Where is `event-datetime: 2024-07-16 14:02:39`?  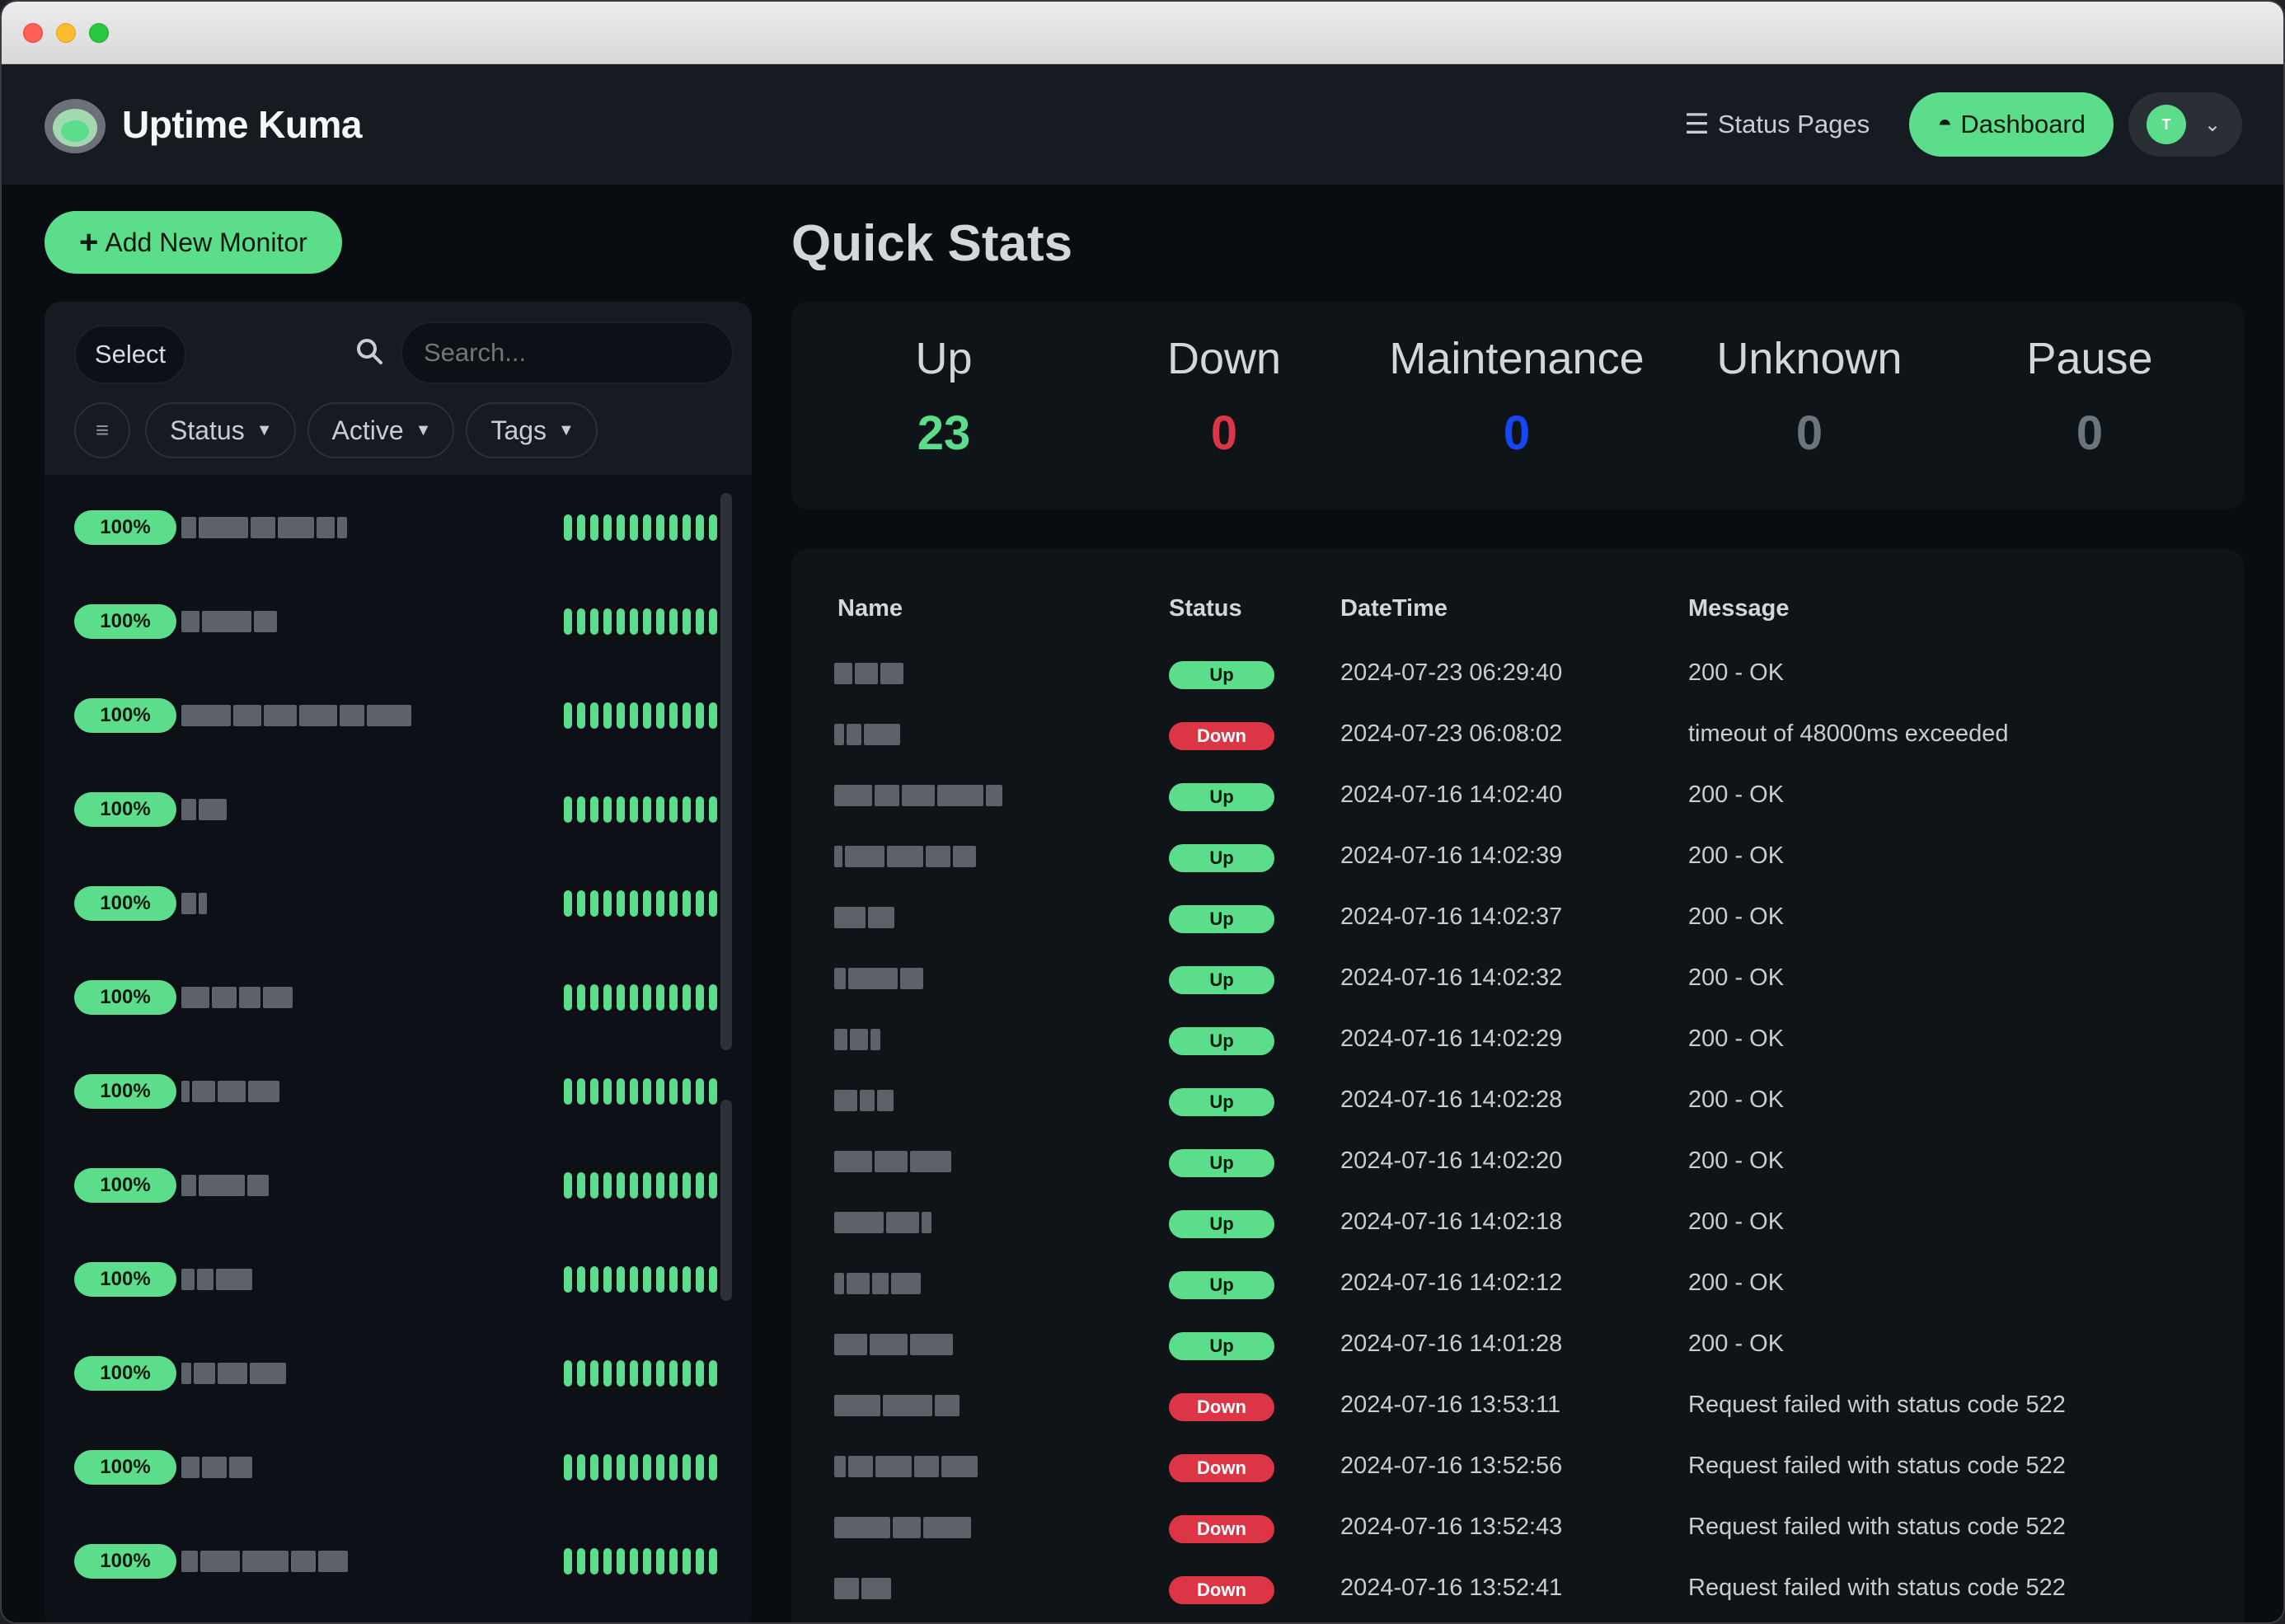 event-datetime: 2024-07-16 14:02:39 is located at coordinates (1451, 856).